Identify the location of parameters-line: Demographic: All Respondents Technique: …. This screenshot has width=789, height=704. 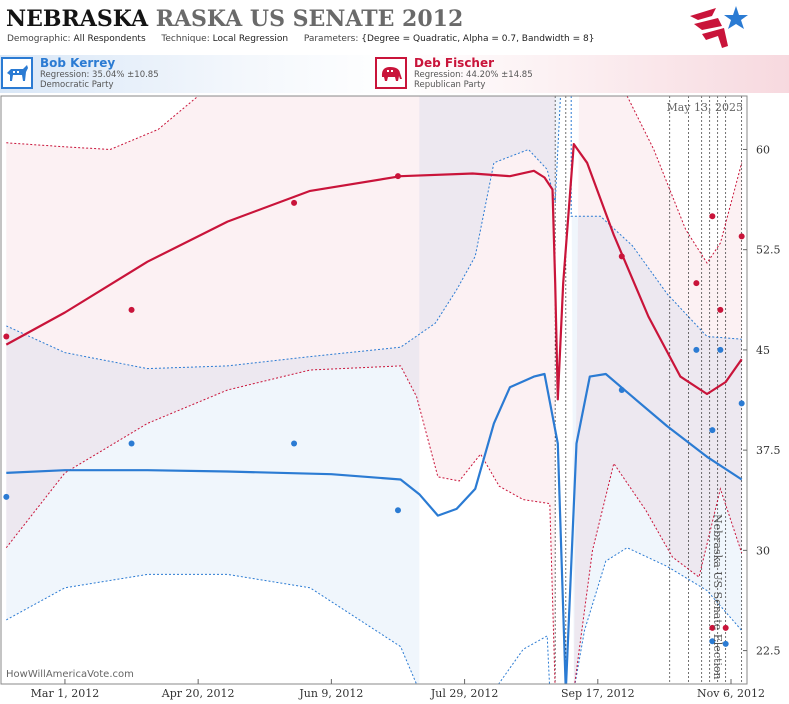
(300, 39).